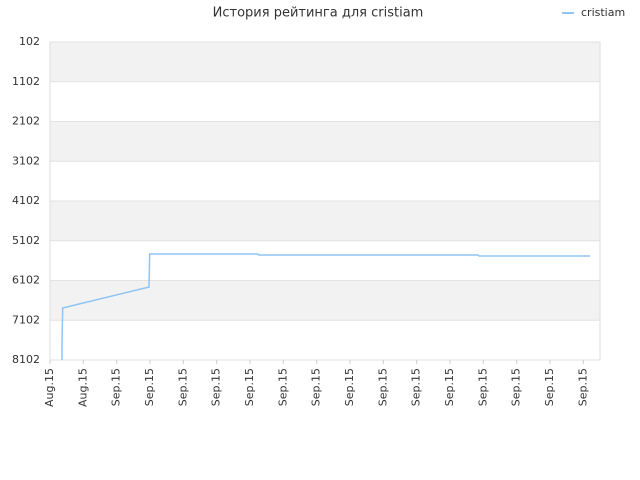 The image size is (640, 480). I want to click on y-tick-label: 1102, so click(26, 81).